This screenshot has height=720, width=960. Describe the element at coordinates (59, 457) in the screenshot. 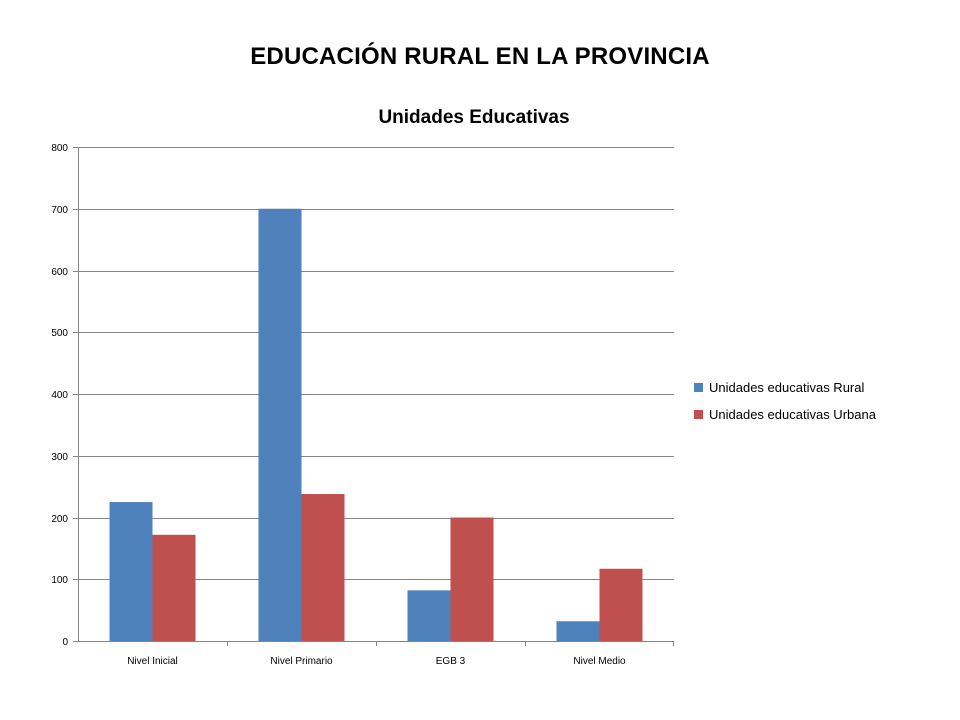

I see `y-tick-label: 300` at that location.